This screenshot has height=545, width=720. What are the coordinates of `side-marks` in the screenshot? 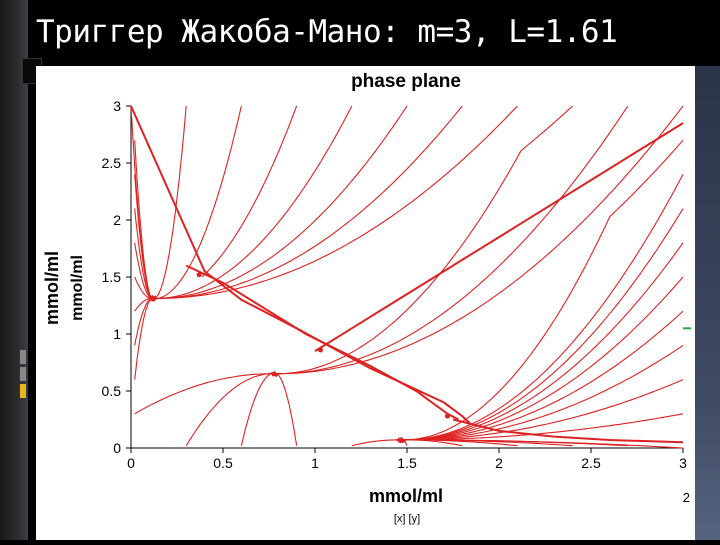 It's located at (23, 375).